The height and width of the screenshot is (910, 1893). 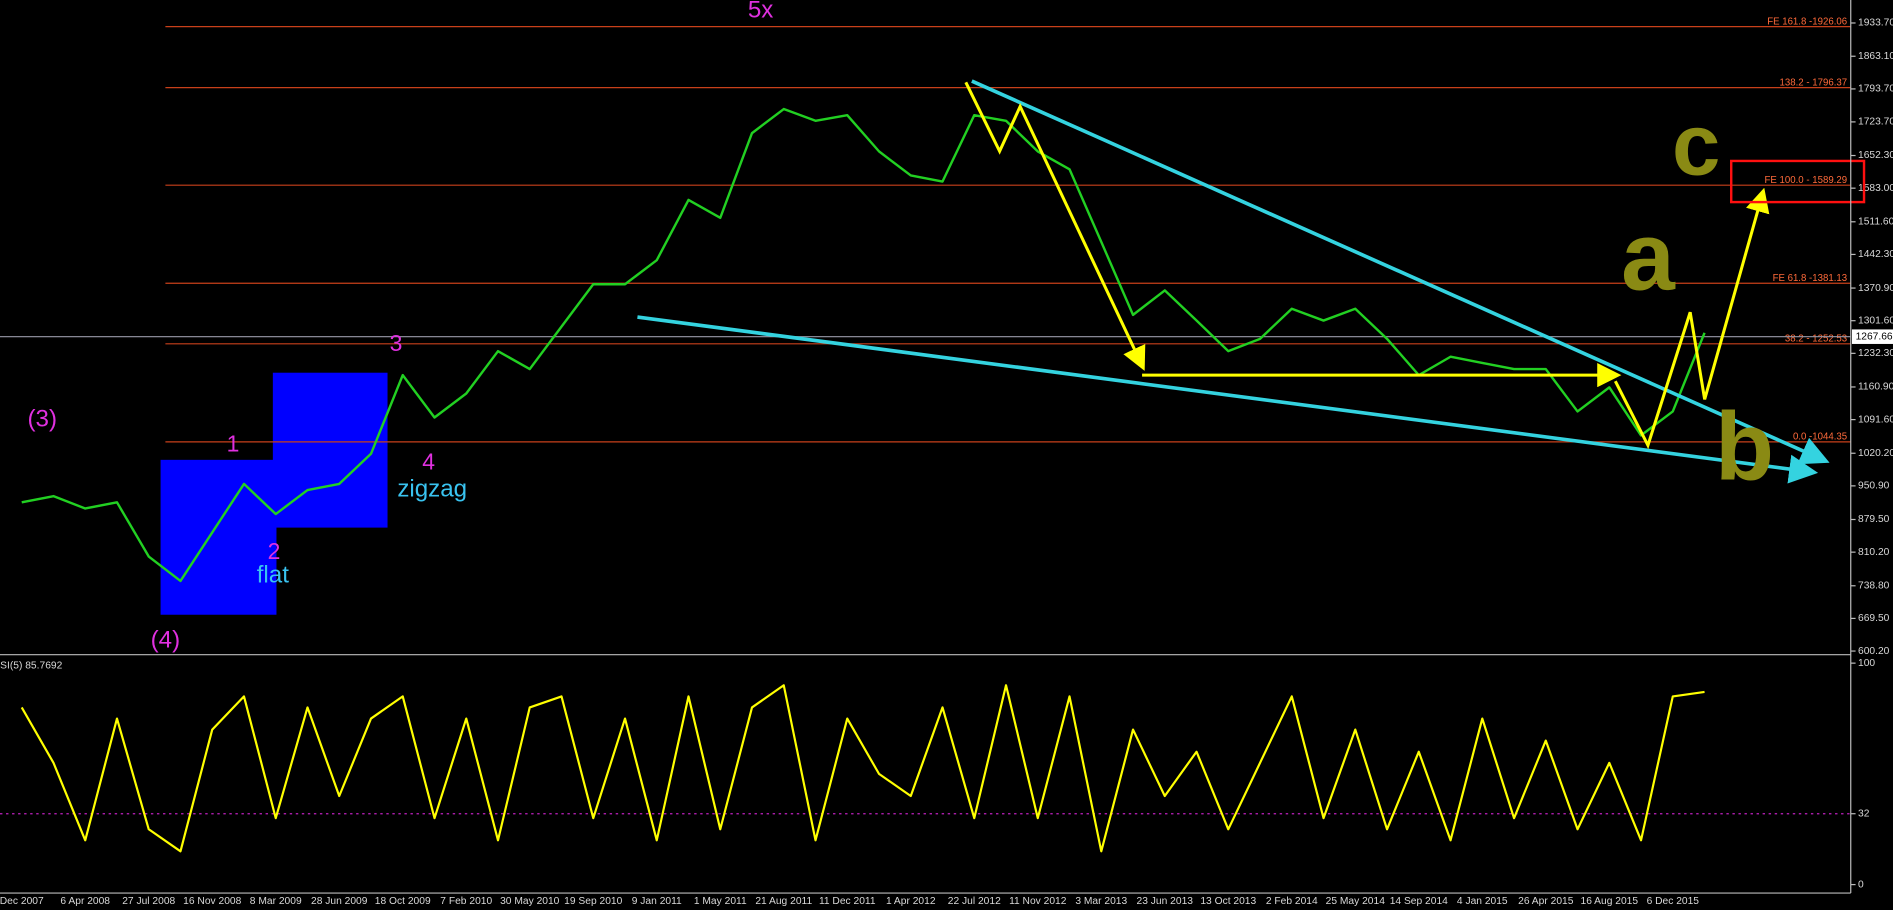 I want to click on x-tick-label: 30 May 2010, so click(x=530, y=901).